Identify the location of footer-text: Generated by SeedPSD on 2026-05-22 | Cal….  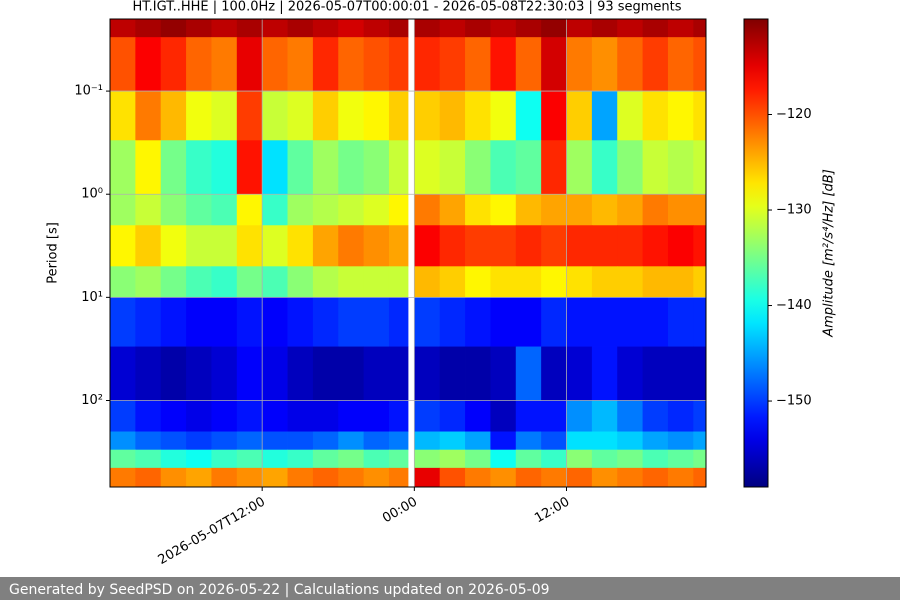
(279, 590).